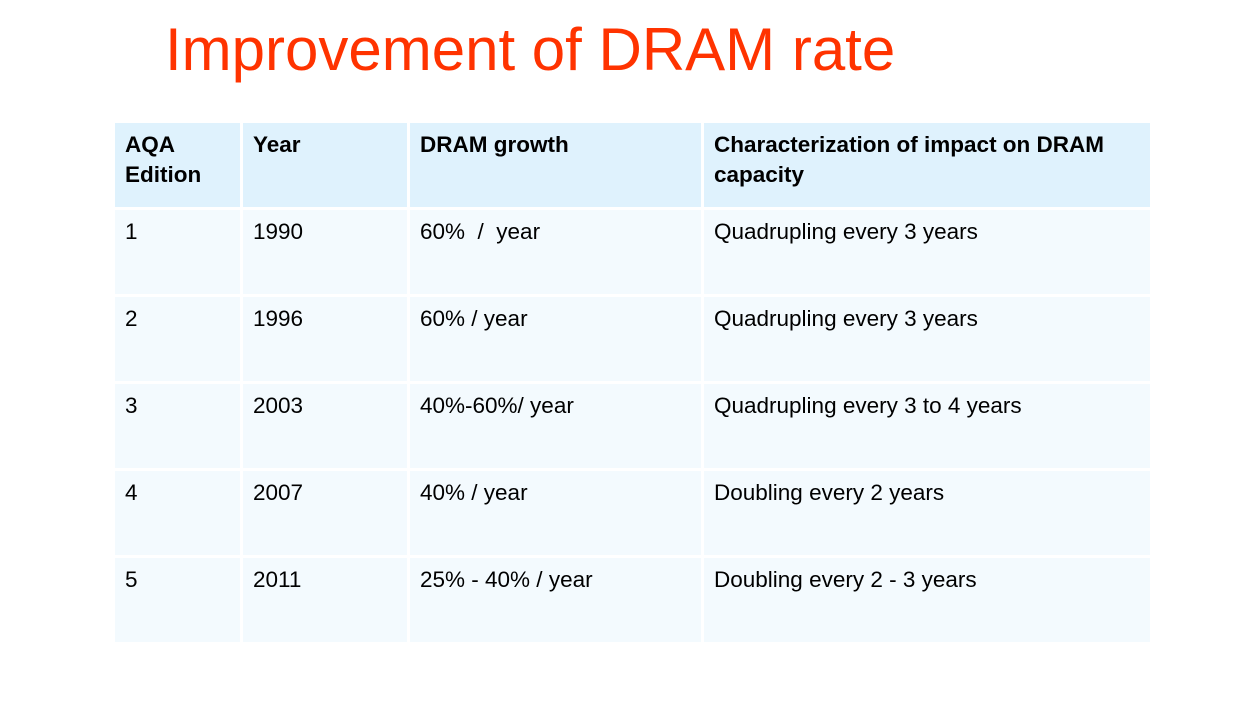 The image size is (1254, 706). I want to click on cell-year: 2003, so click(325, 426).